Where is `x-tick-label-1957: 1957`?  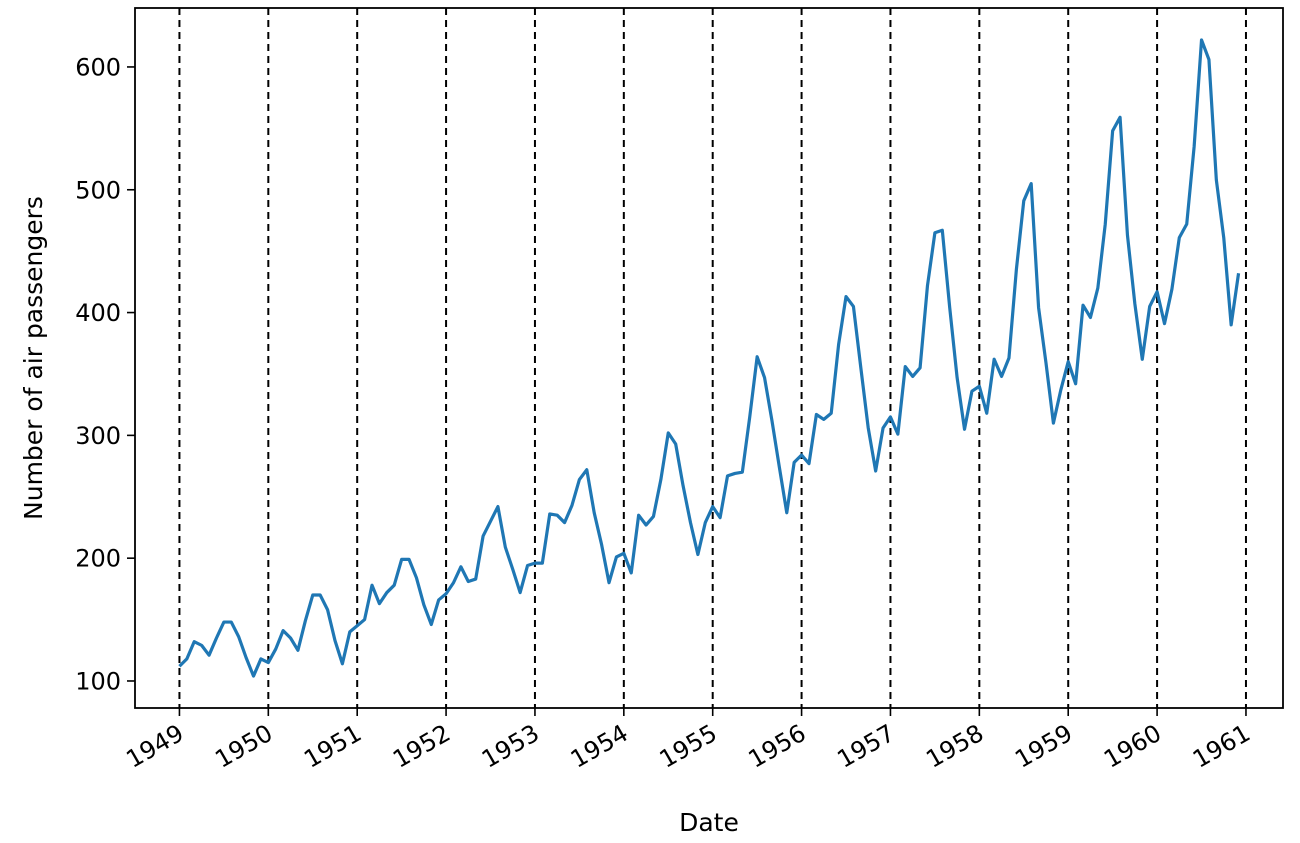
x-tick-label-1957: 1957 is located at coordinates (866, 746).